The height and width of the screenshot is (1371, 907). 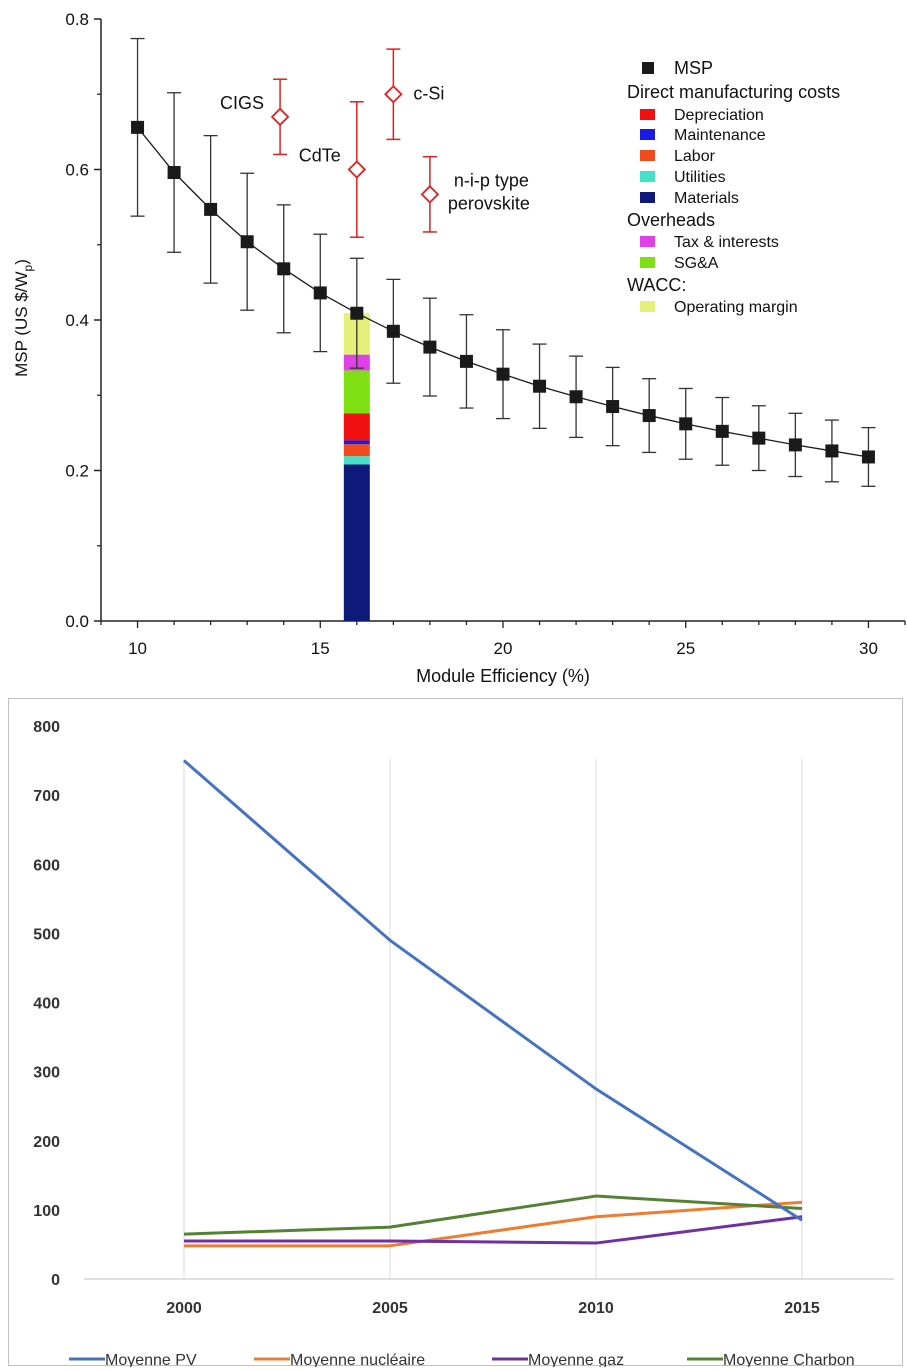 What do you see at coordinates (357, 1359) in the screenshot?
I see `legend-label-moyenne-nucl-aire: Moyenne nucléaire` at bounding box center [357, 1359].